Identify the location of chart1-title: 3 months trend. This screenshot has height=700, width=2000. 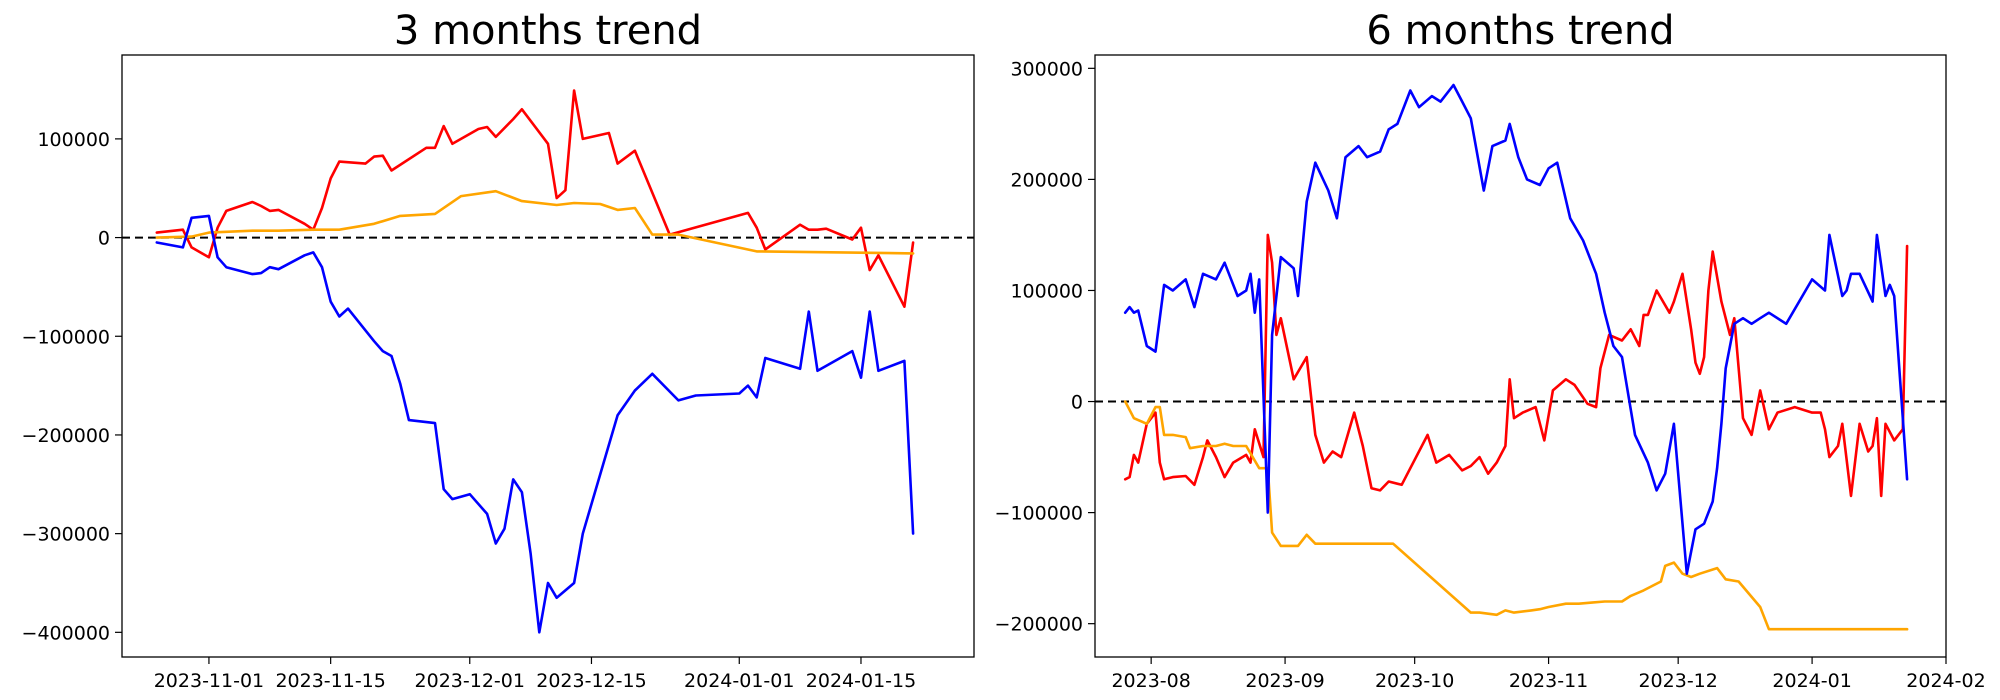
(548, 31).